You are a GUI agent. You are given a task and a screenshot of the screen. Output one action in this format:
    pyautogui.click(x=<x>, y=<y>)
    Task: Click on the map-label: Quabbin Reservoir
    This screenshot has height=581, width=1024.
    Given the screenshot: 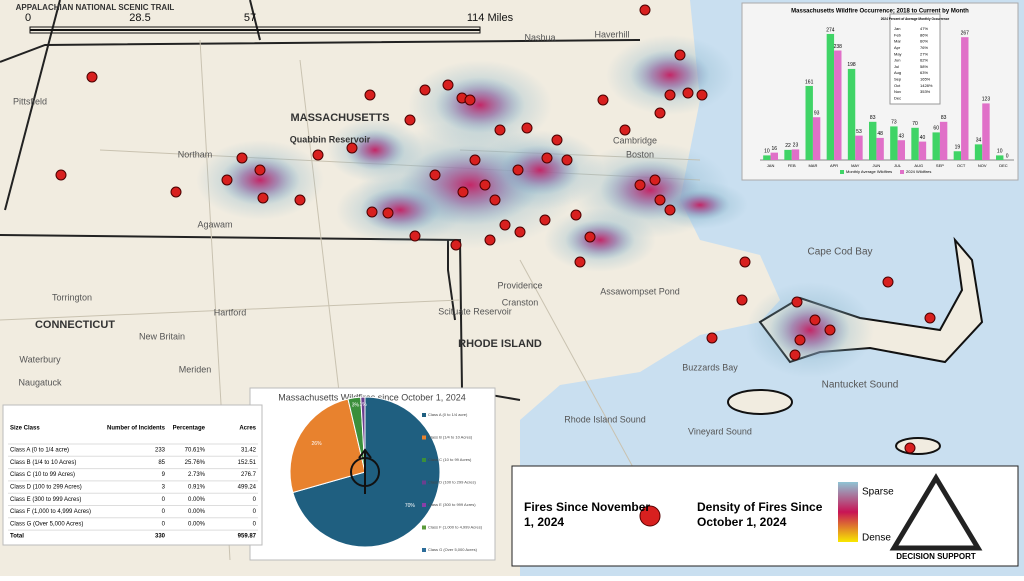 What is the action you would take?
    pyautogui.click(x=330, y=139)
    